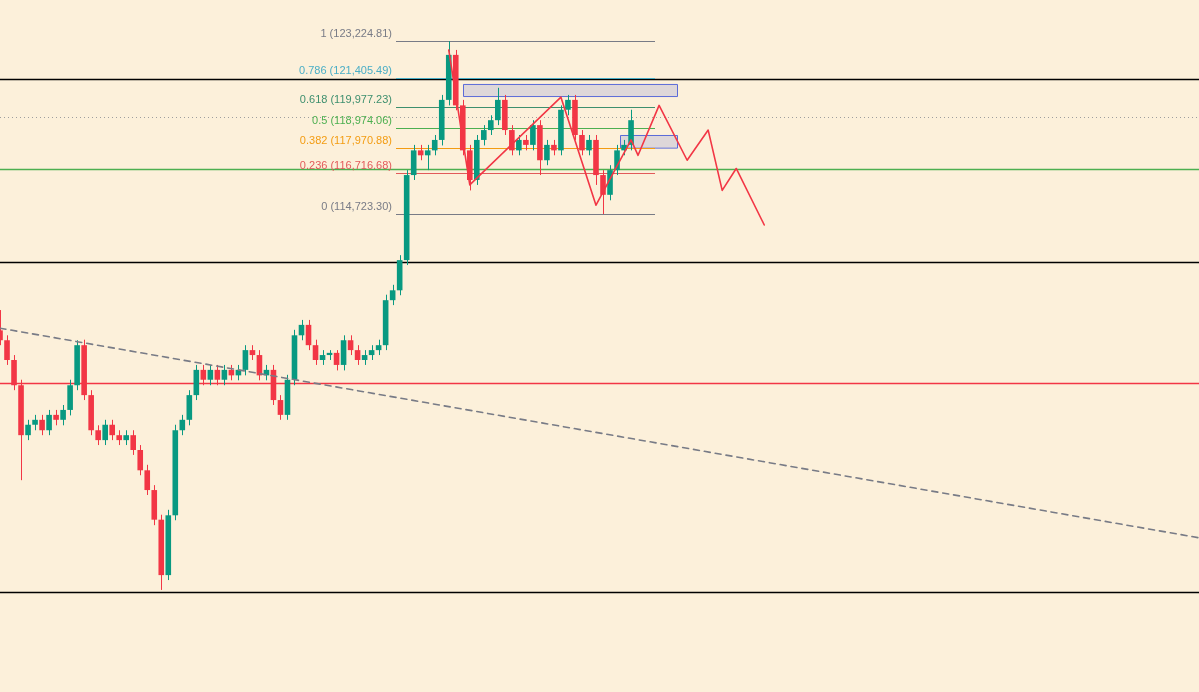 The height and width of the screenshot is (692, 1199). I want to click on annotation: 0.786 (121,405.49), so click(345, 69).